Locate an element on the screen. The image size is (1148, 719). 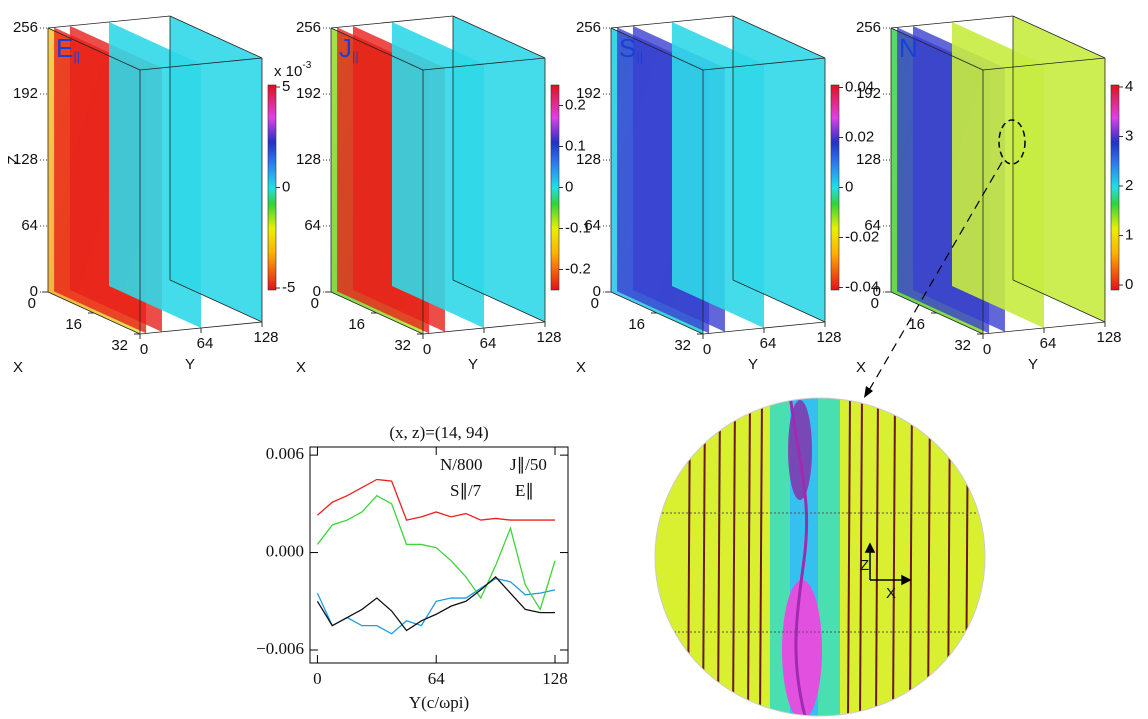
colorbar-tick-label: 1 is located at coordinates (1129, 235).